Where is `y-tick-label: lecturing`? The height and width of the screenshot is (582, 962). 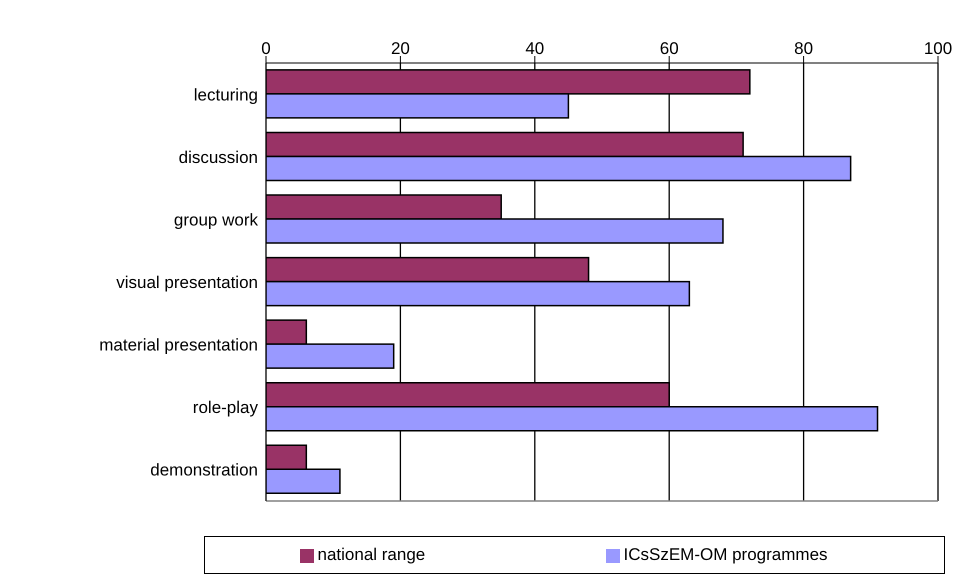
y-tick-label: lecturing is located at coordinates (226, 94).